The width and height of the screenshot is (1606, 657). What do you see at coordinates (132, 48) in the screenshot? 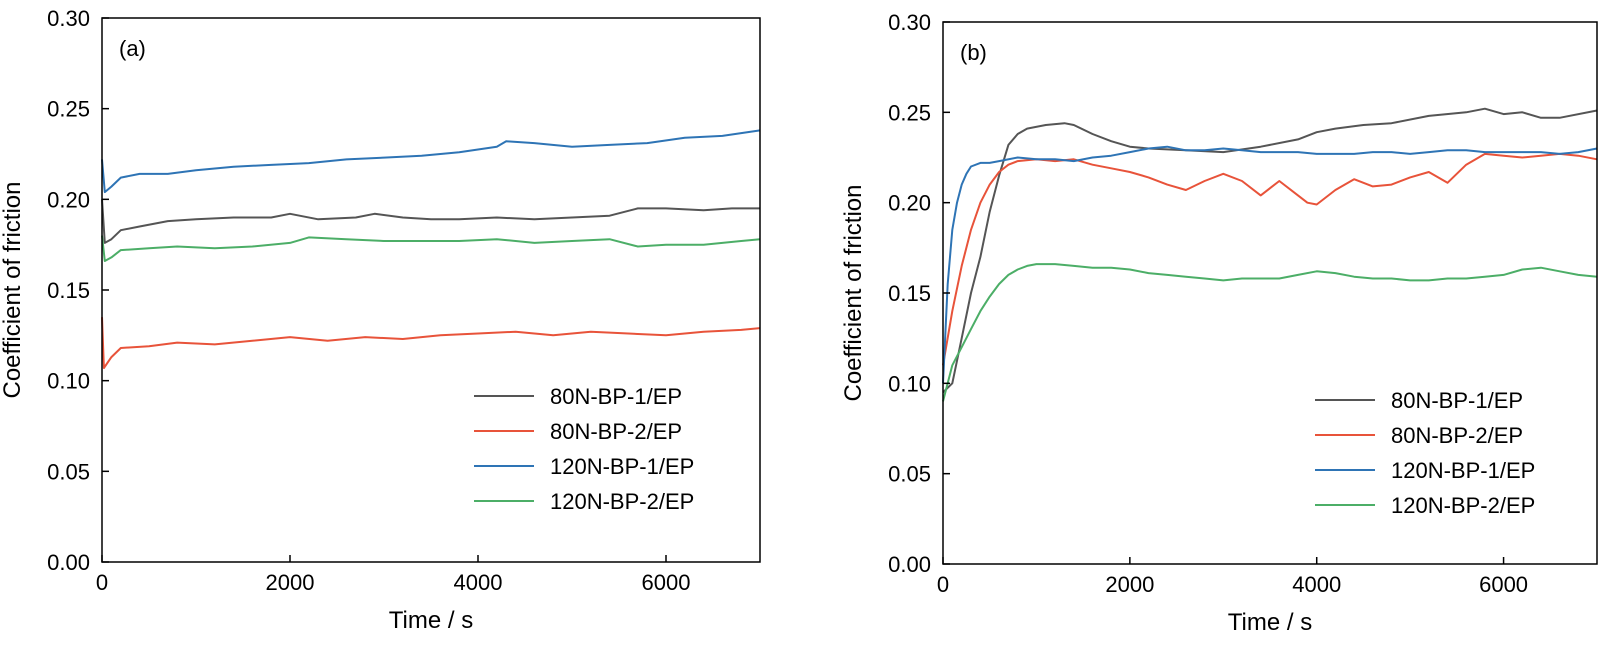
I see `panel-label: (a)` at bounding box center [132, 48].